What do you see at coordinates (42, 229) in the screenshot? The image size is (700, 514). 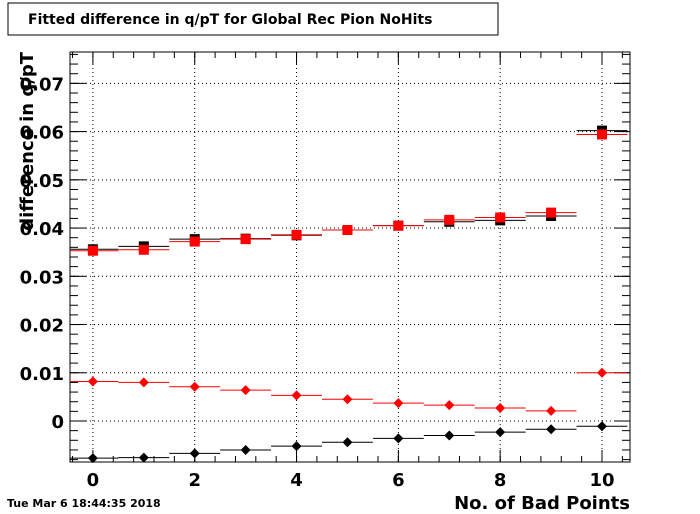 I see `y-tick-label: 0.04` at bounding box center [42, 229].